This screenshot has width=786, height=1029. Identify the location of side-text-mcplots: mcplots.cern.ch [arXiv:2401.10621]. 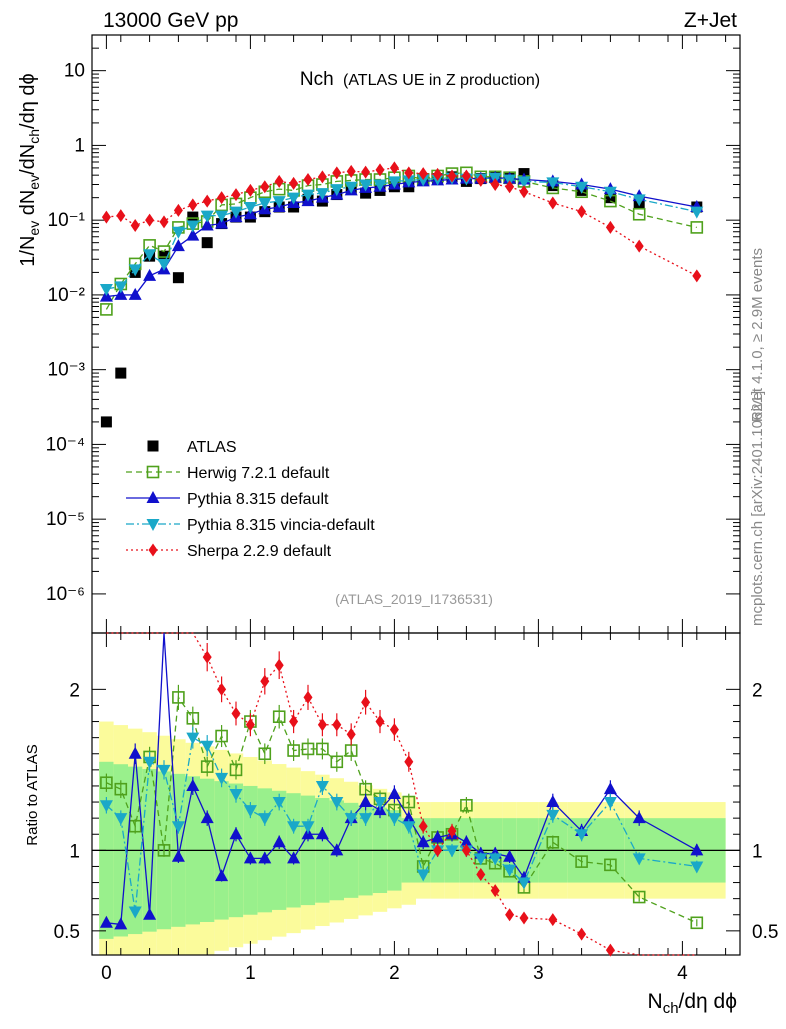
(757, 508).